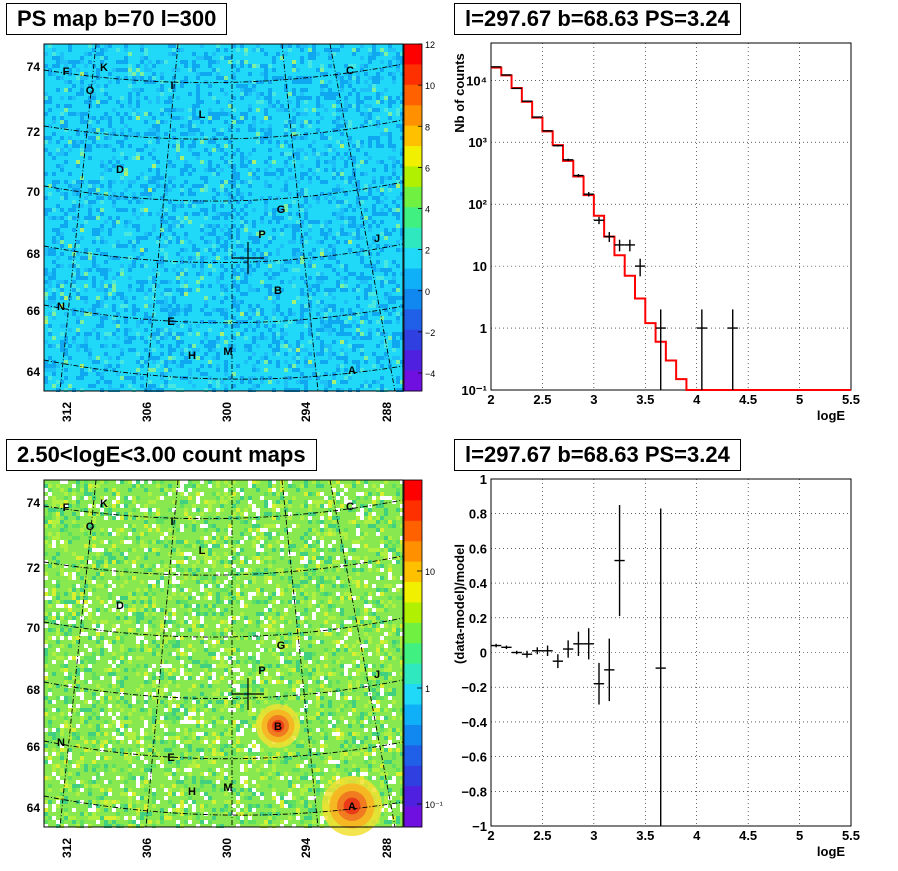  What do you see at coordinates (593, 835) in the screenshot?
I see `x-tick-label: 3` at bounding box center [593, 835].